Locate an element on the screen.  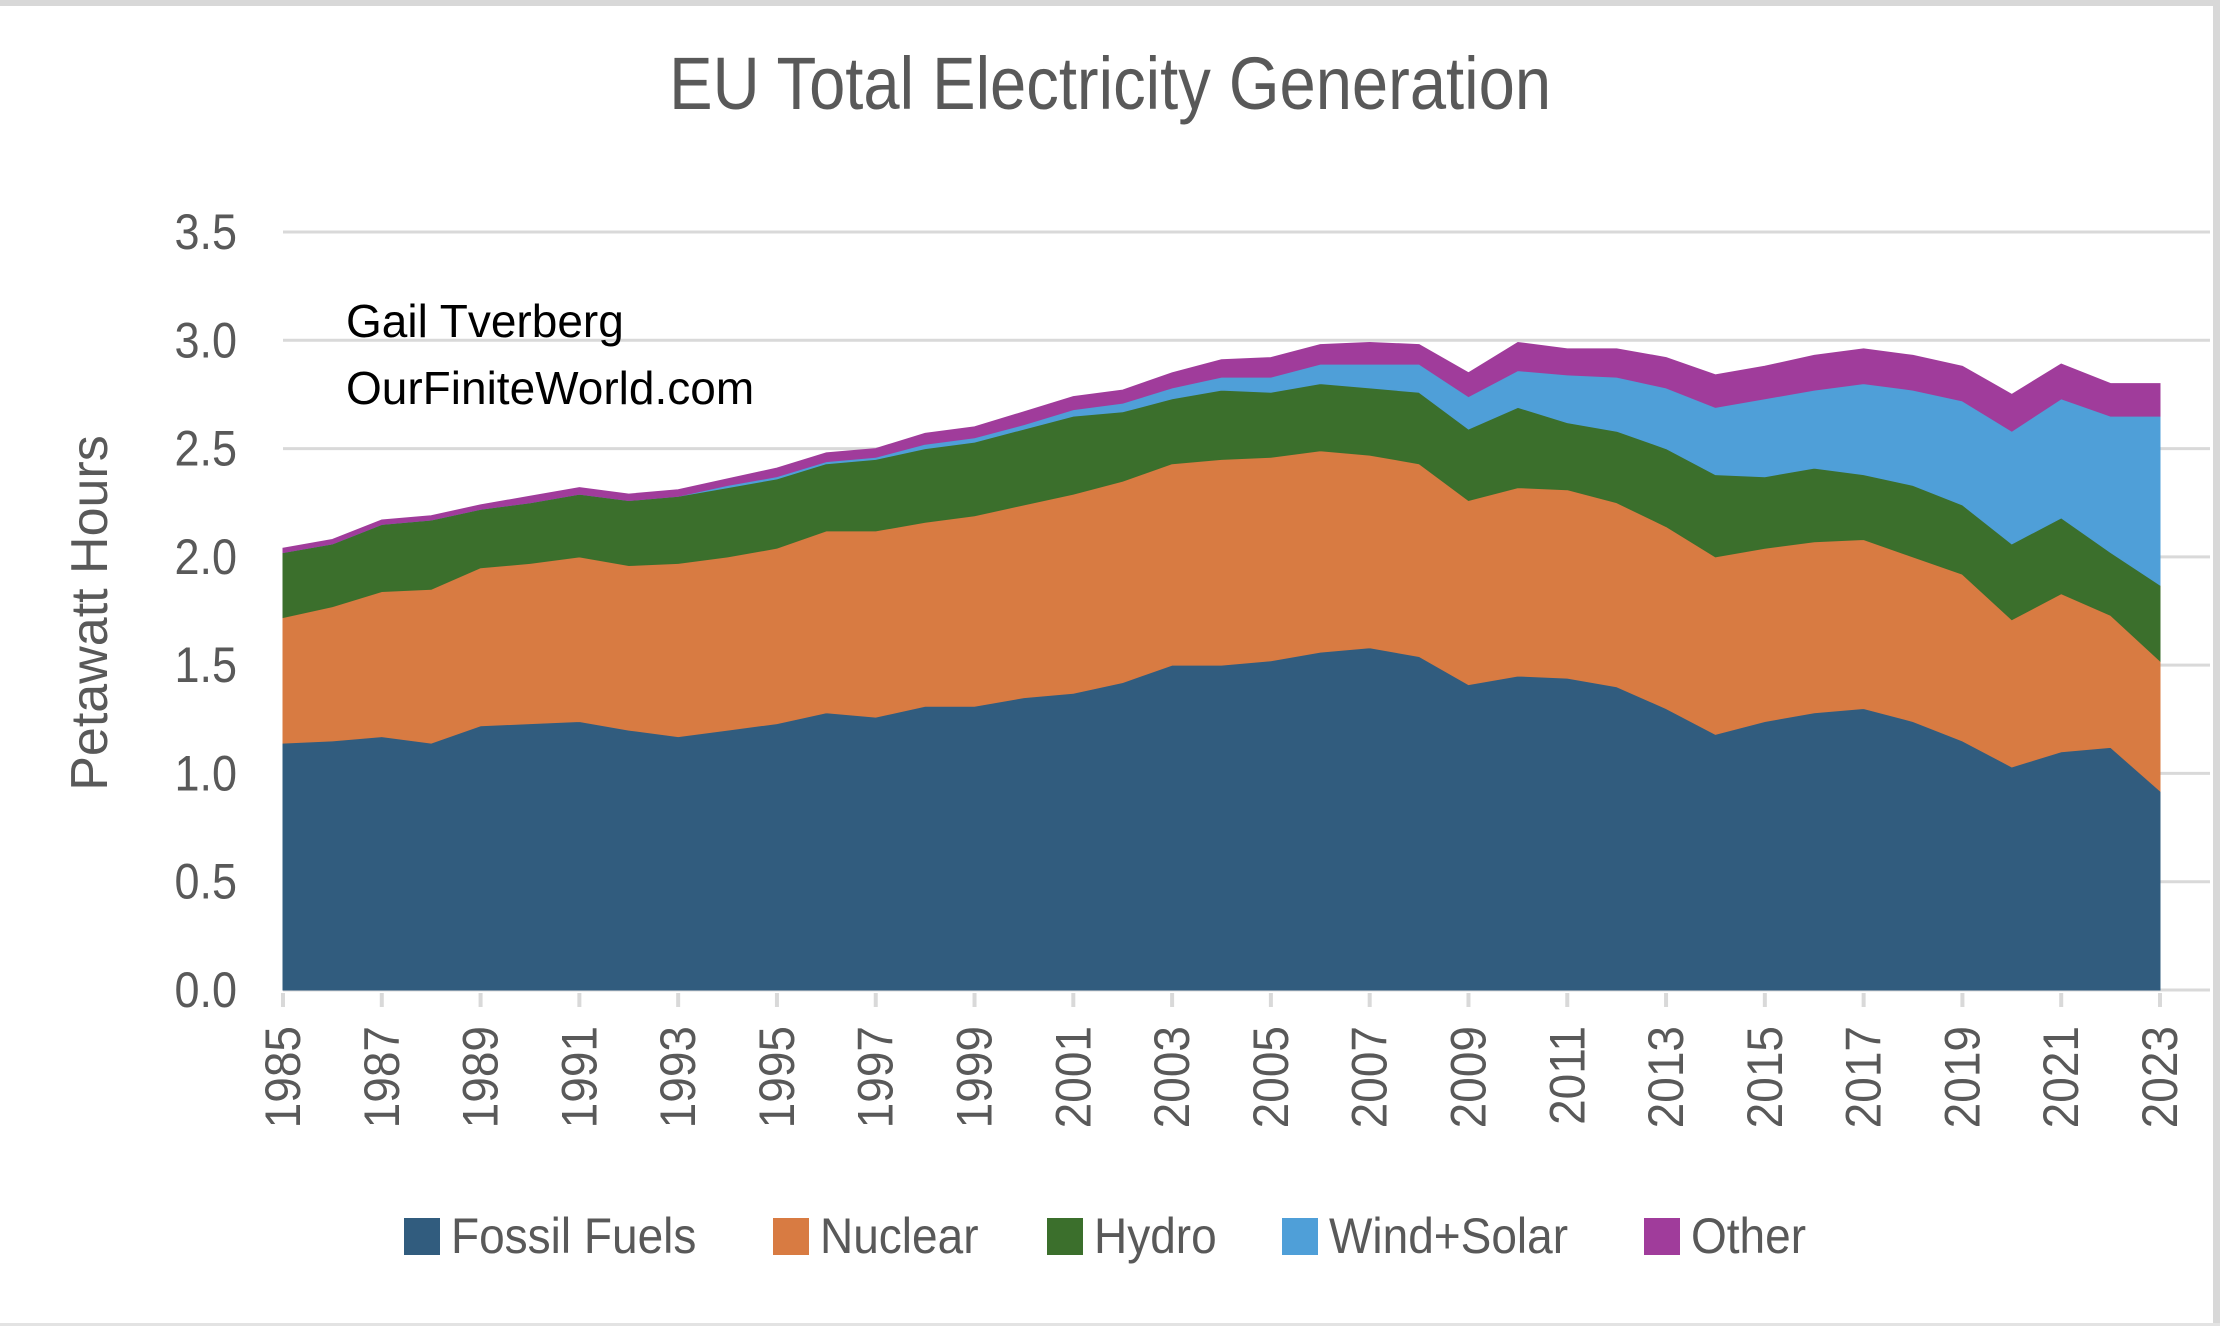
legend-swatch-wind-solar is located at coordinates (1300, 1236).